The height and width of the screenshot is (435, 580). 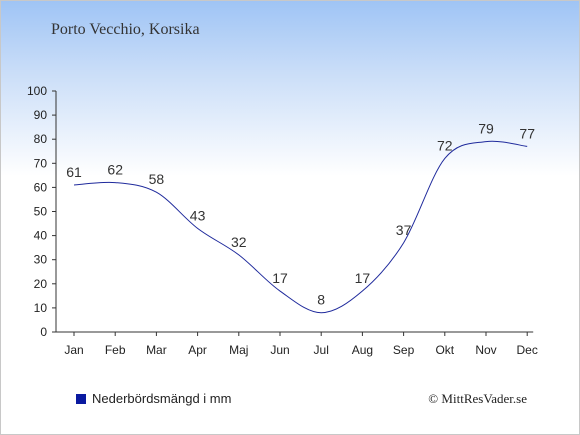 What do you see at coordinates (37, 91) in the screenshot?
I see `y-tick-label: 100` at bounding box center [37, 91].